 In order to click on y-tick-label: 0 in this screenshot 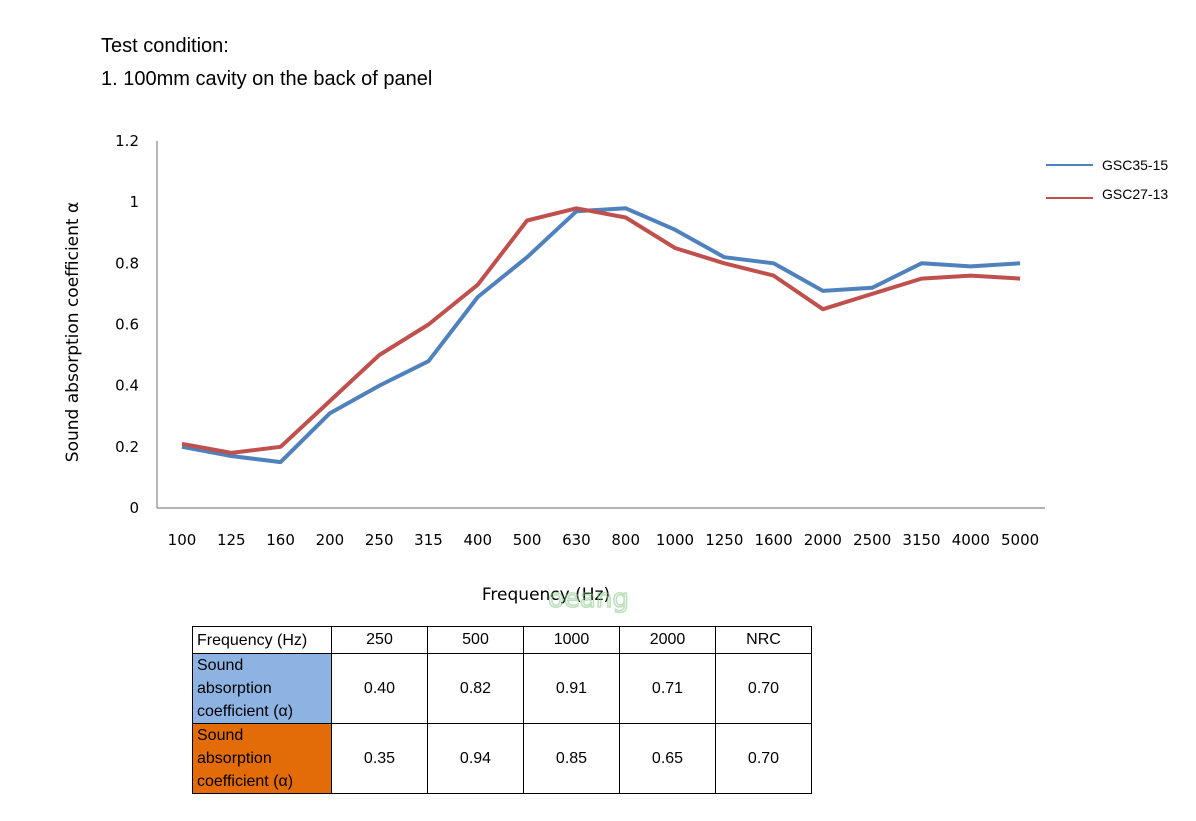, I will do `click(134, 508)`.